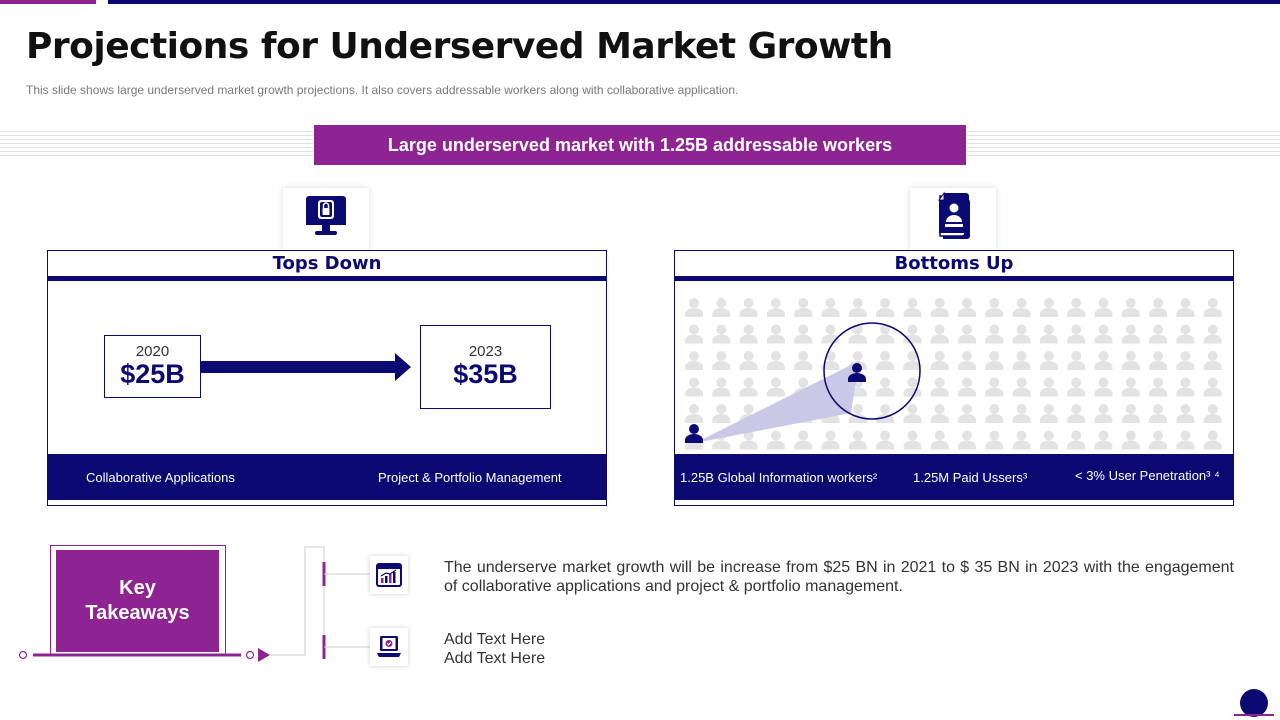 The image size is (1280, 720). Describe the element at coordinates (1254, 703) in the screenshot. I see `corner-dot` at that location.